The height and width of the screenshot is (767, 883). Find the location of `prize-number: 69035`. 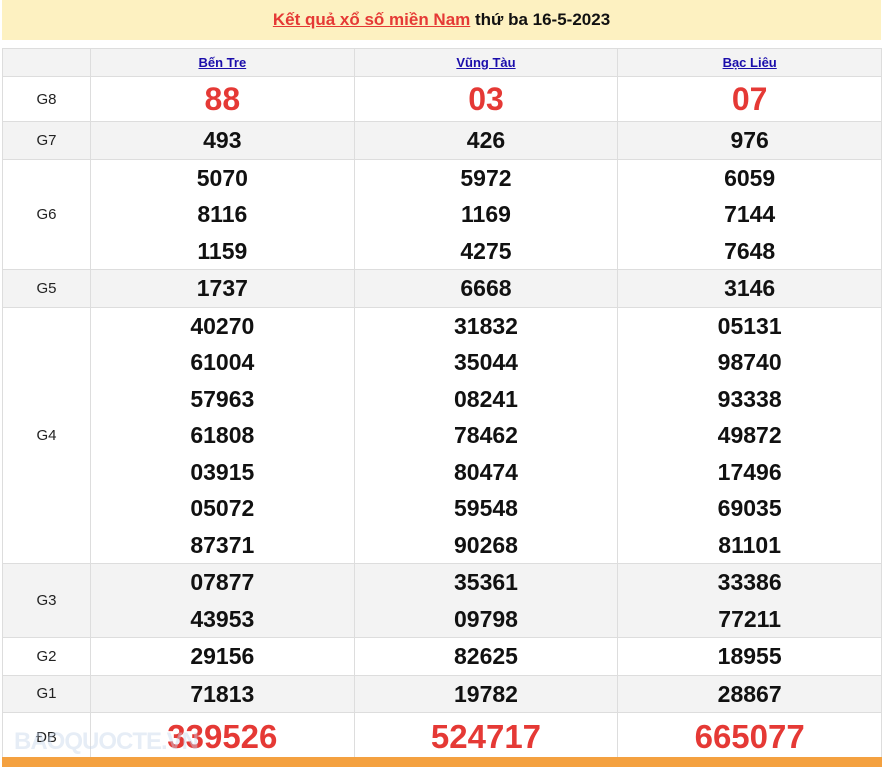

prize-number: 69035 is located at coordinates (749, 508).